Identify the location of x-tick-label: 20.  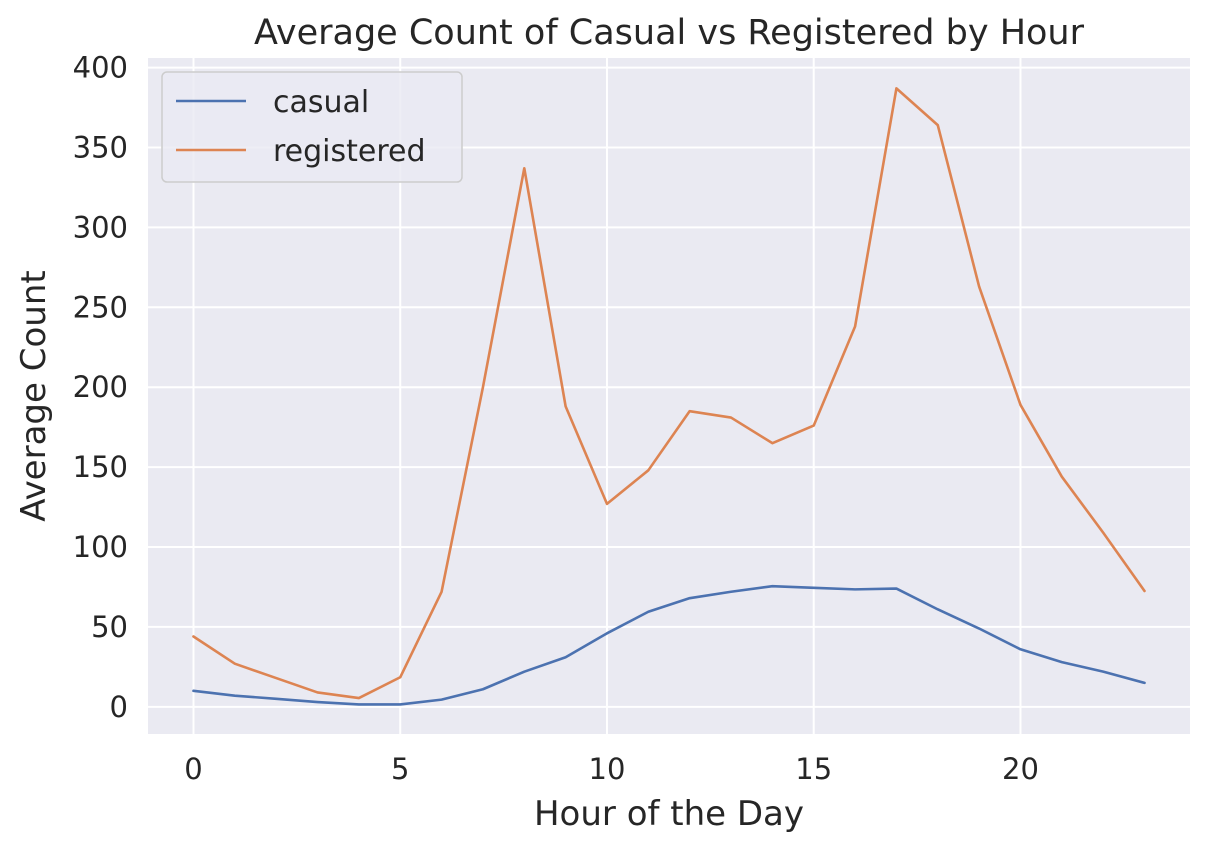
(1020, 769).